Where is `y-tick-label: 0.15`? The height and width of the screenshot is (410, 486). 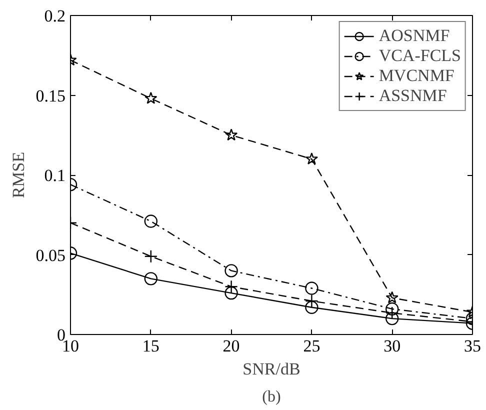
y-tick-label: 0.15 is located at coordinates (51, 96).